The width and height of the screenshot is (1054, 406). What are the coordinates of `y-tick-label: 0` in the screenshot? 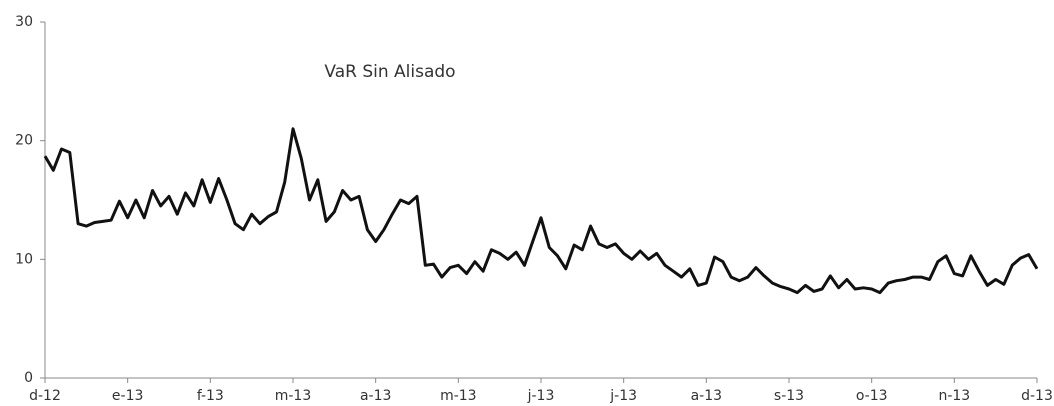 It's located at (28, 378).